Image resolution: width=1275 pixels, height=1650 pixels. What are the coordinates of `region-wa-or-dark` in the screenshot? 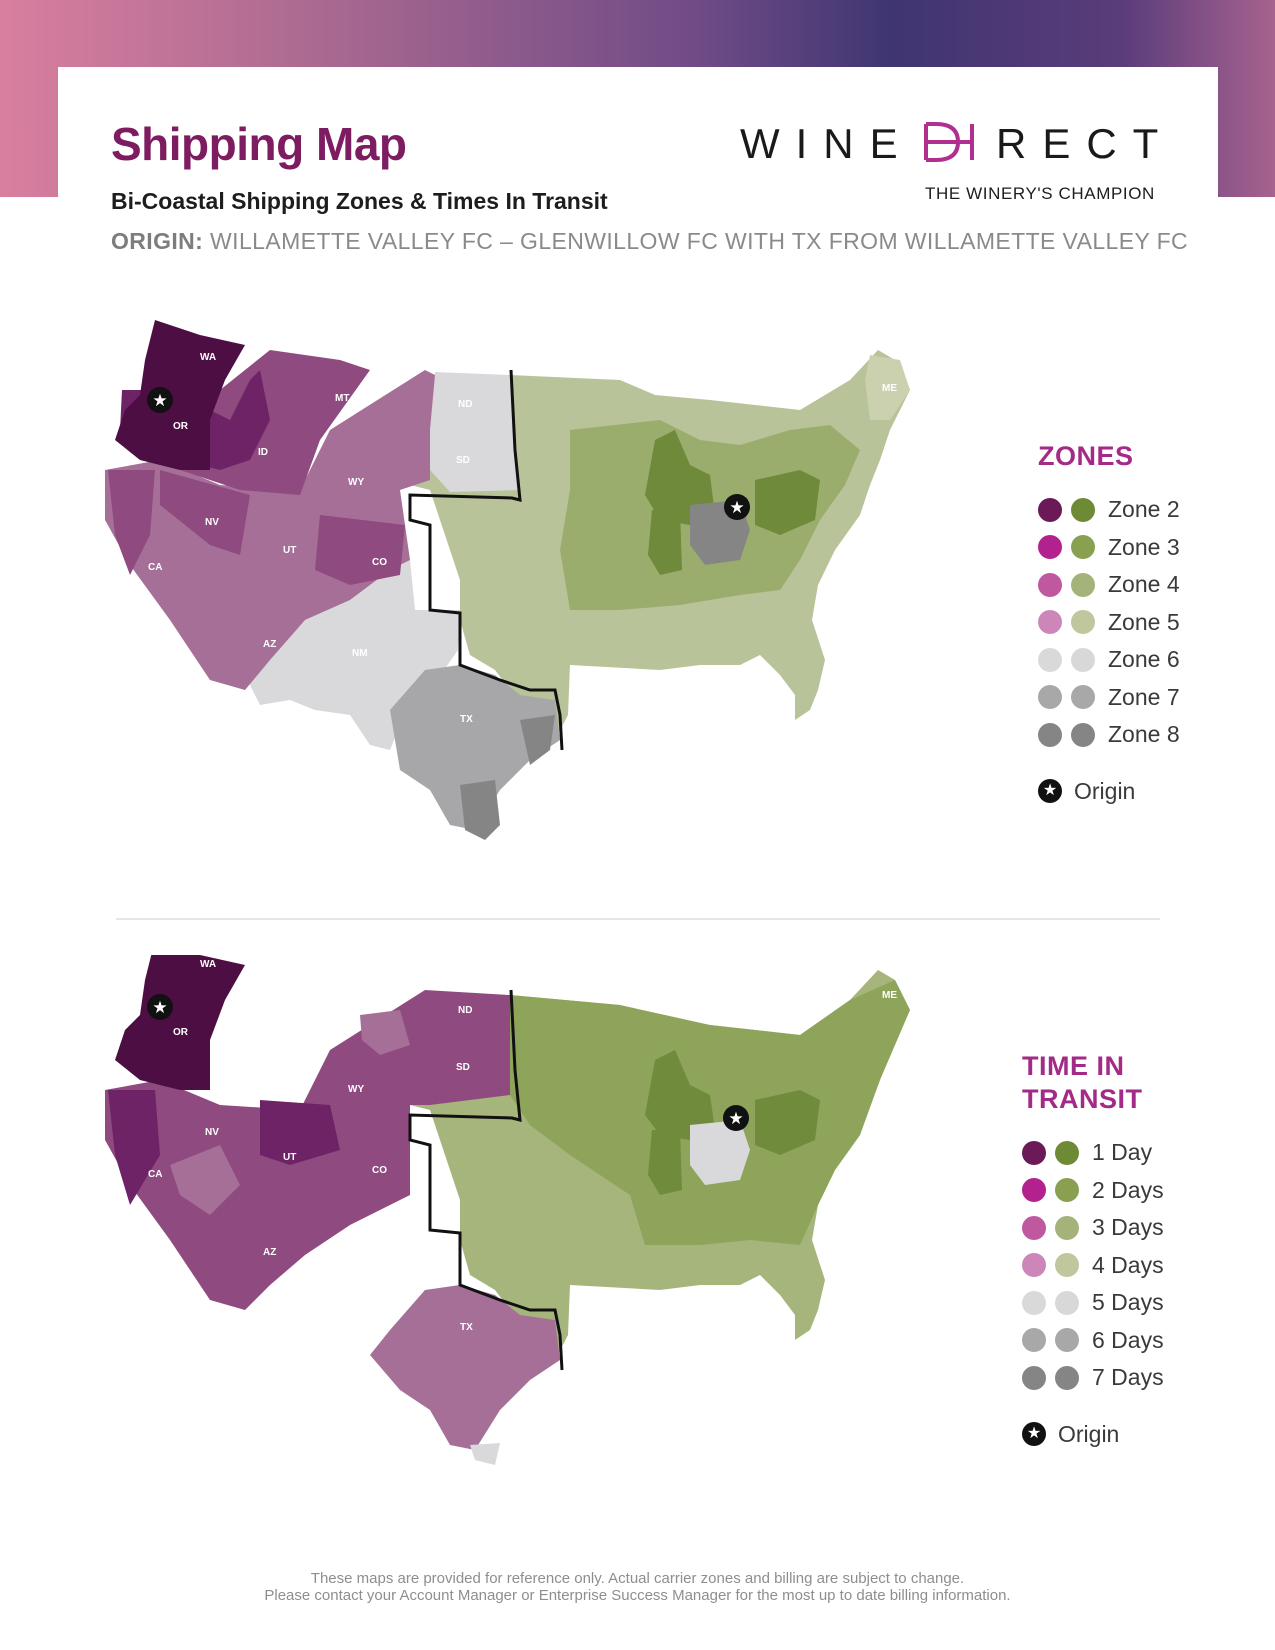 It's located at (180, 395).